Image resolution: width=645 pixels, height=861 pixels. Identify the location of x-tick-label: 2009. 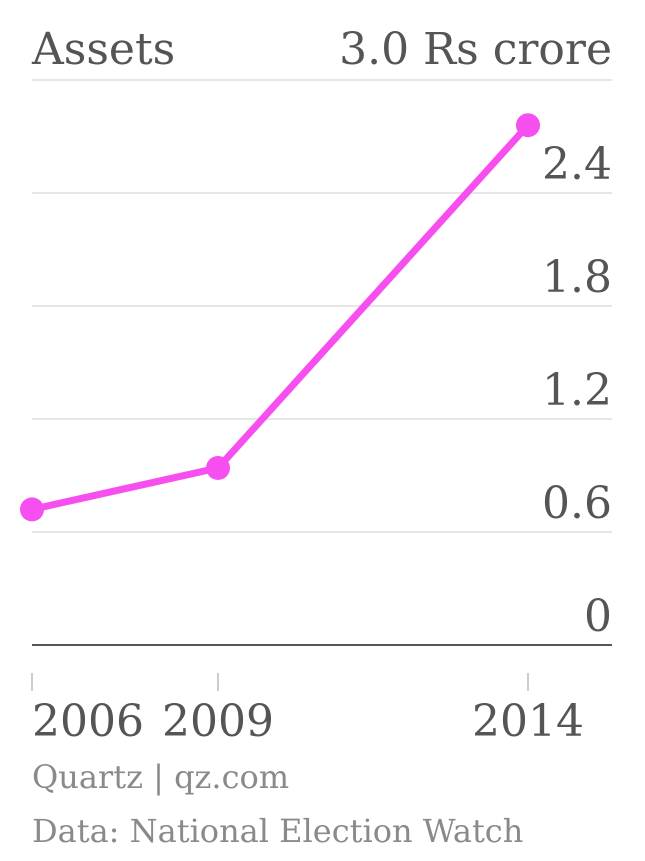
(218, 721).